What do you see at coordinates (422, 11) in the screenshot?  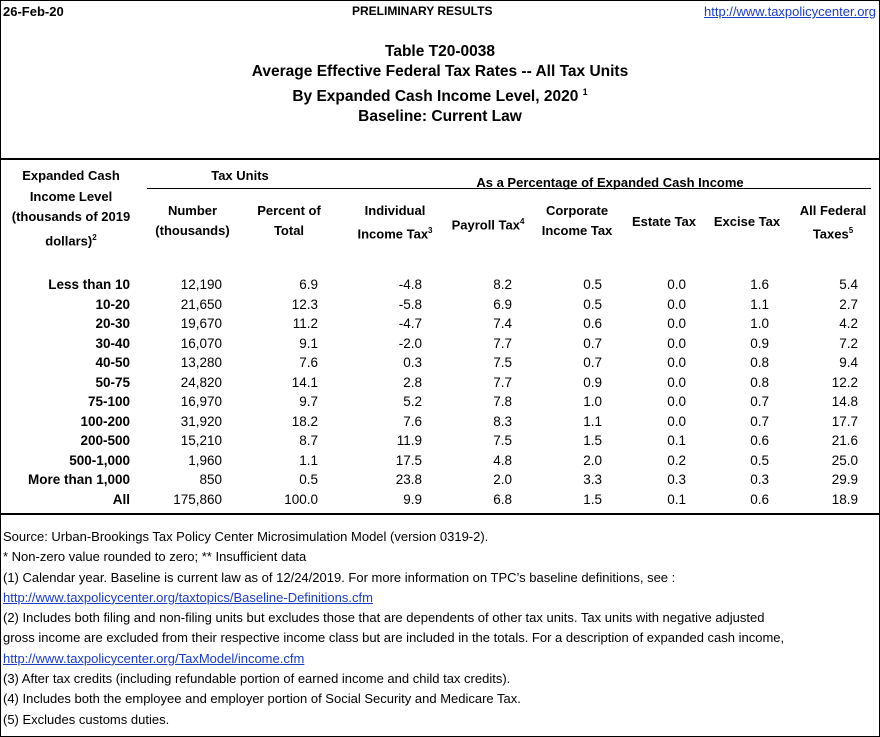 I see `preliminary-results-label: PRELIMINARY RESULTS` at bounding box center [422, 11].